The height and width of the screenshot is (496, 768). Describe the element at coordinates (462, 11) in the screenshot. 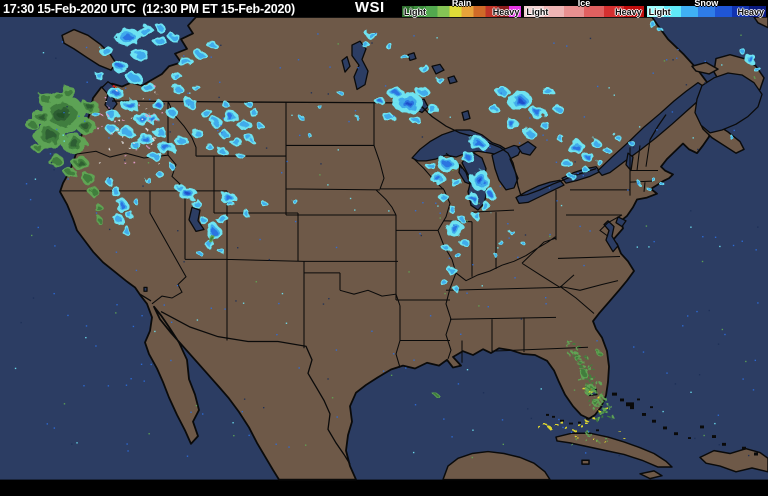

I see `legend-rain-bar: Light Heavy` at that location.